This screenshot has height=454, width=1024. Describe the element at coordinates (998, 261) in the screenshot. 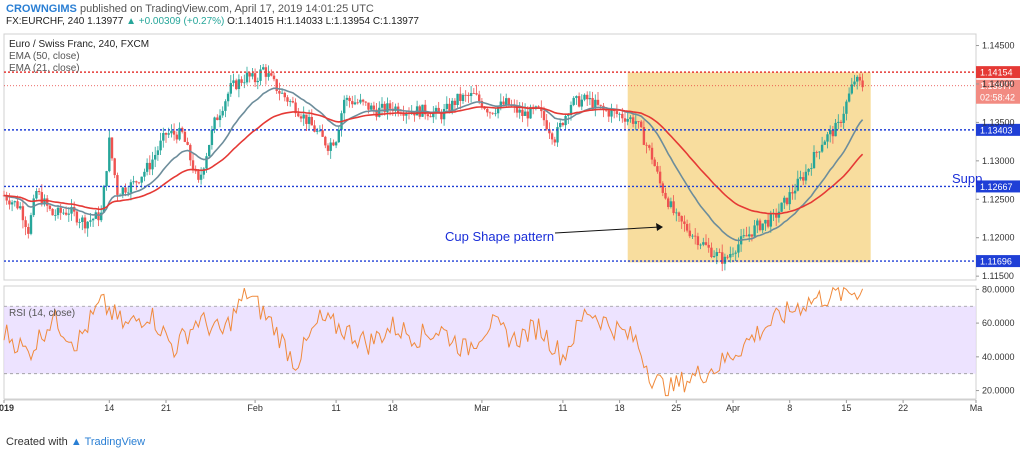

I see `level-price-tag` at that location.